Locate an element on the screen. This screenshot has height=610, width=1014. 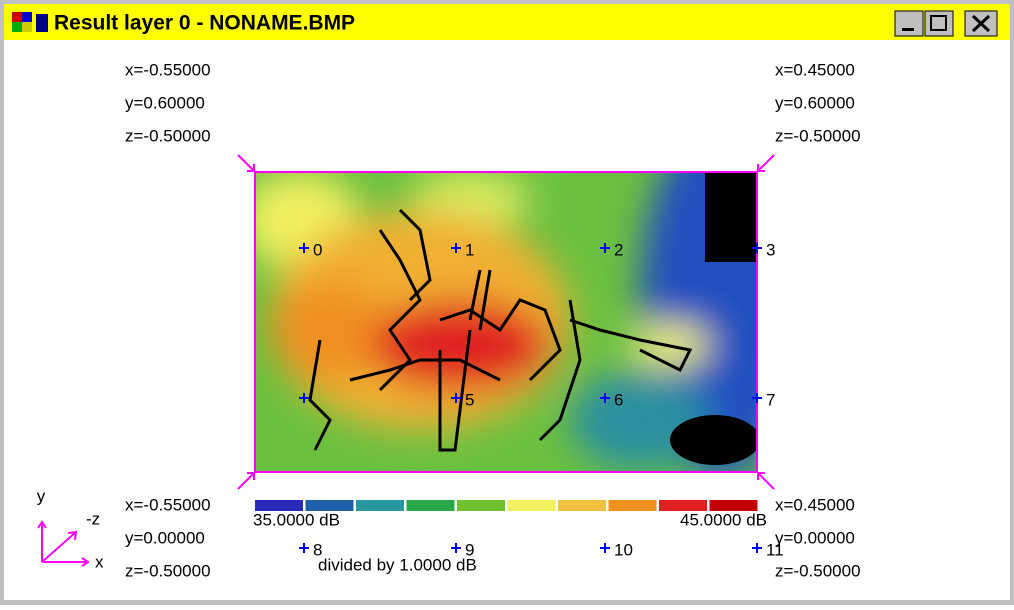
minimize-button is located at coordinates (909, 23).